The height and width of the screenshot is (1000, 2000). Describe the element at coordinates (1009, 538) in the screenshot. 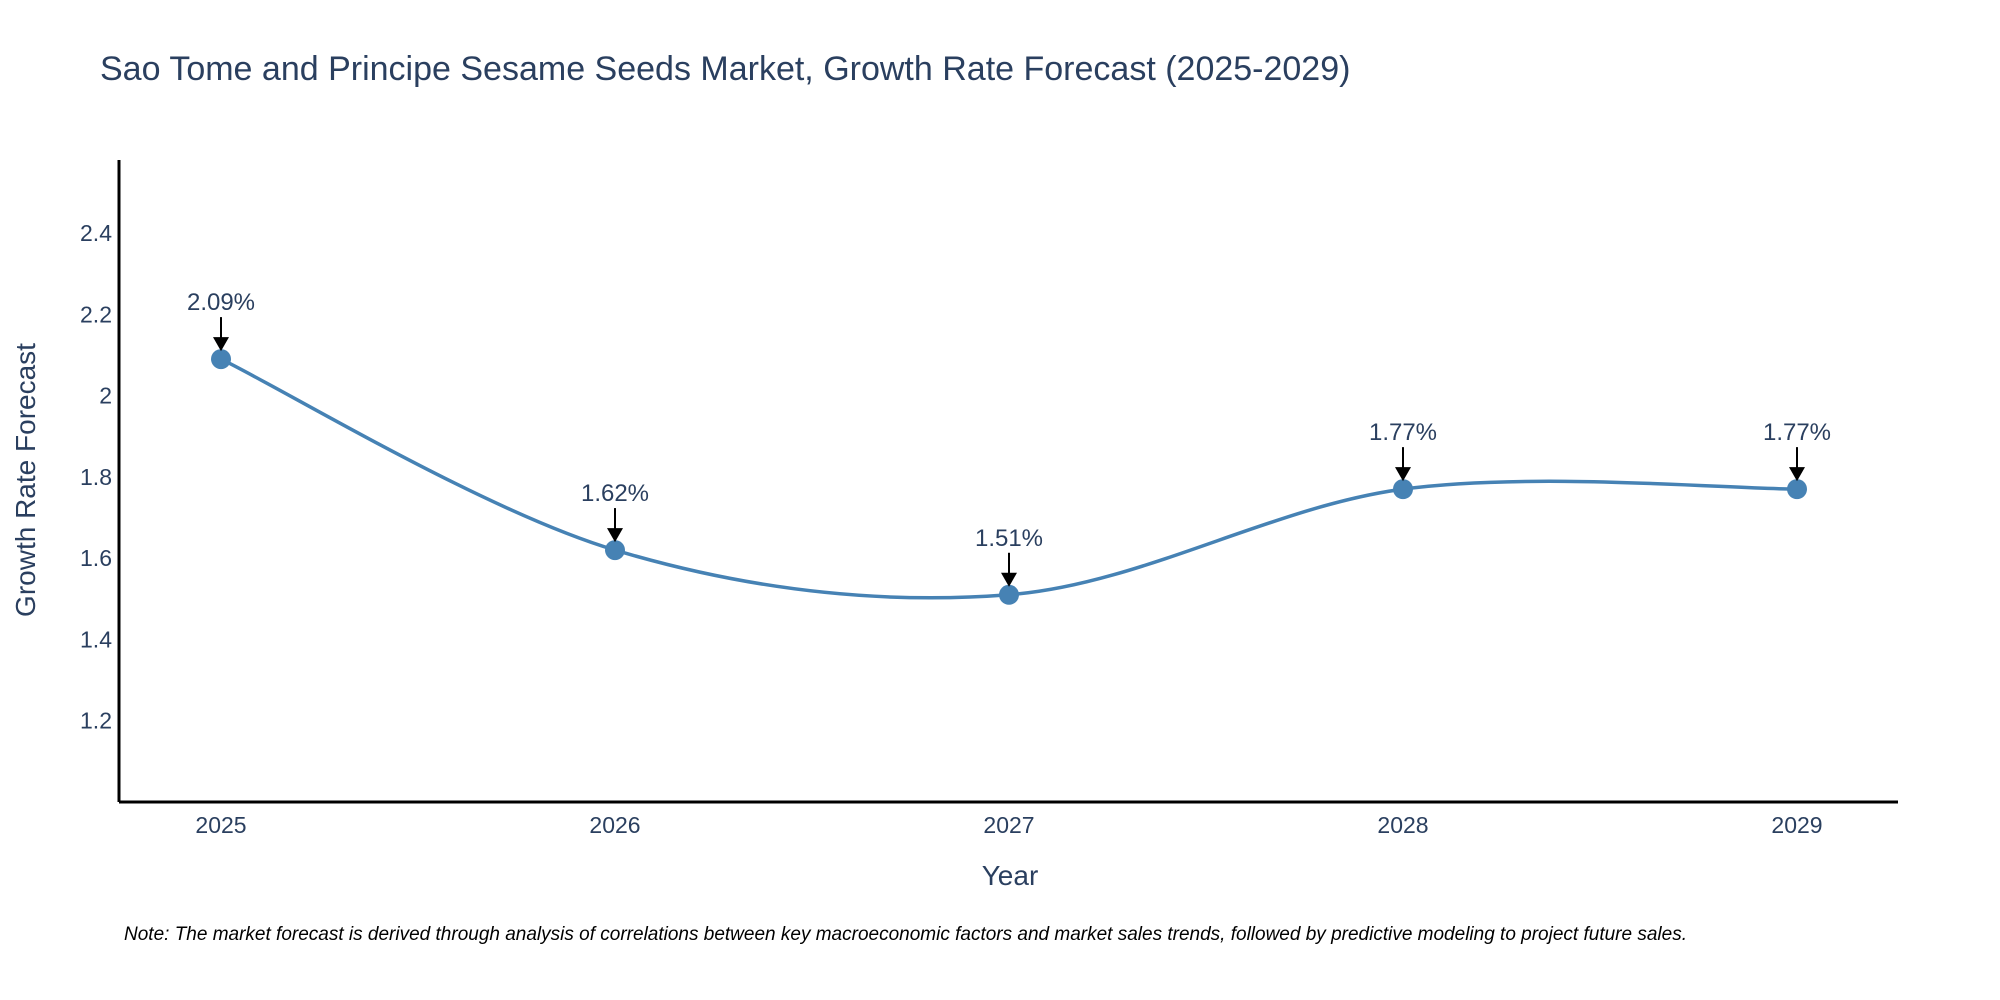

I see `data-label: 1.51%` at that location.